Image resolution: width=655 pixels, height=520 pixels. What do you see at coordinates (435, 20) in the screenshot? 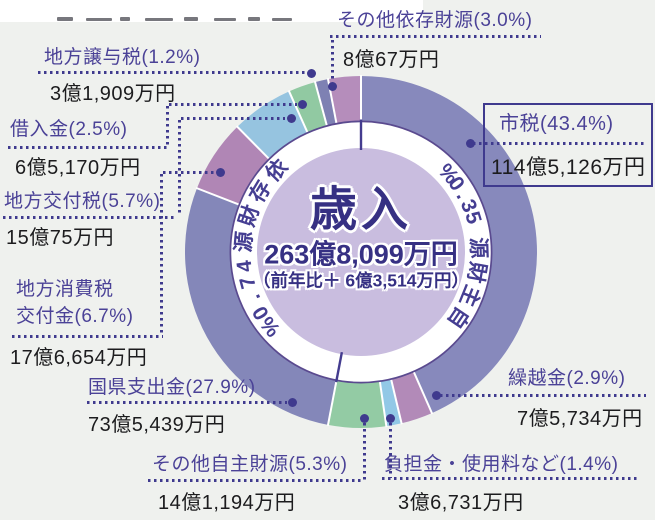
I see `label-sonota-izon: その他依存財源(3.0%)` at bounding box center [435, 20].